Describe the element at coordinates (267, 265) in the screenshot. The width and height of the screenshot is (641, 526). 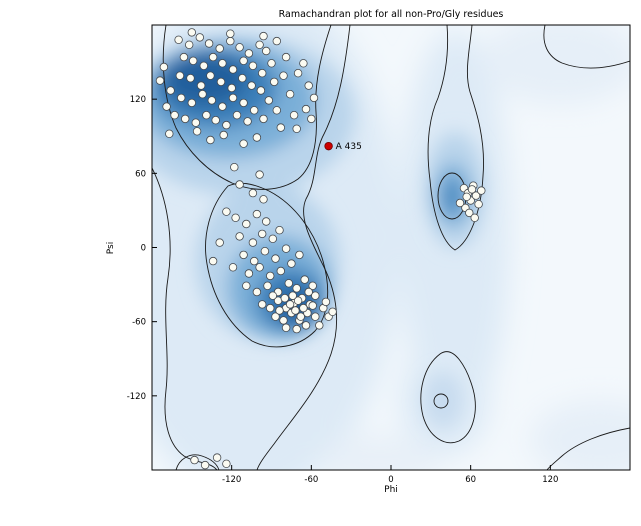
I see `contour-alpha-favored` at that location.